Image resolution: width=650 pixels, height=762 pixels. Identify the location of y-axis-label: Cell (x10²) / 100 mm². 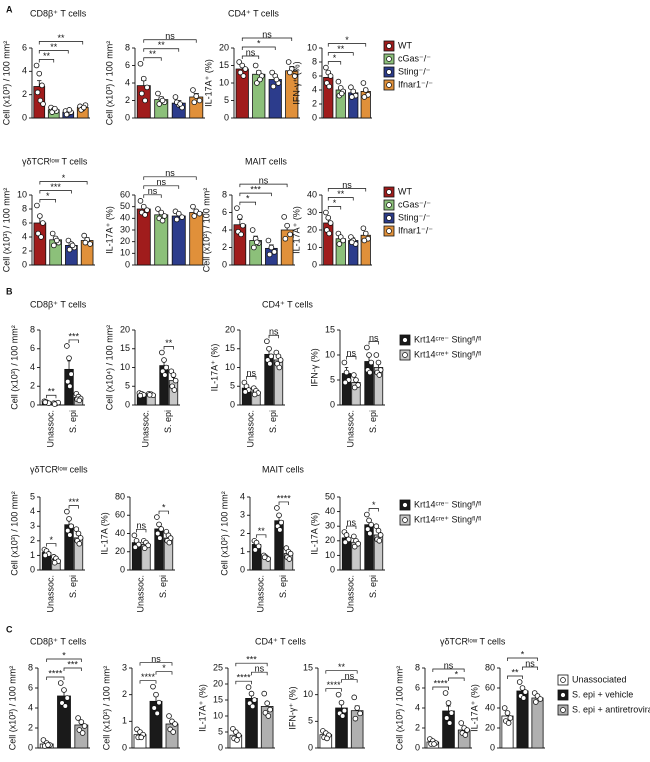
(224, 533).